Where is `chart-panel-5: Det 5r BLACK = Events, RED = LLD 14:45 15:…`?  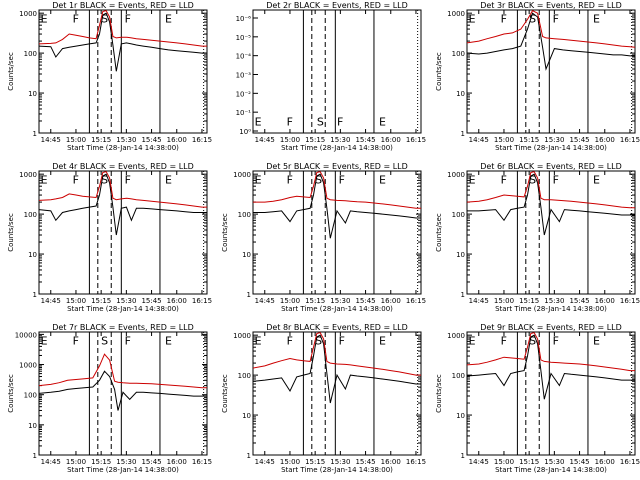 chart-panel-5: Det 5r BLACK = Events, RED = LLD 14:45 15:… is located at coordinates (323, 237).